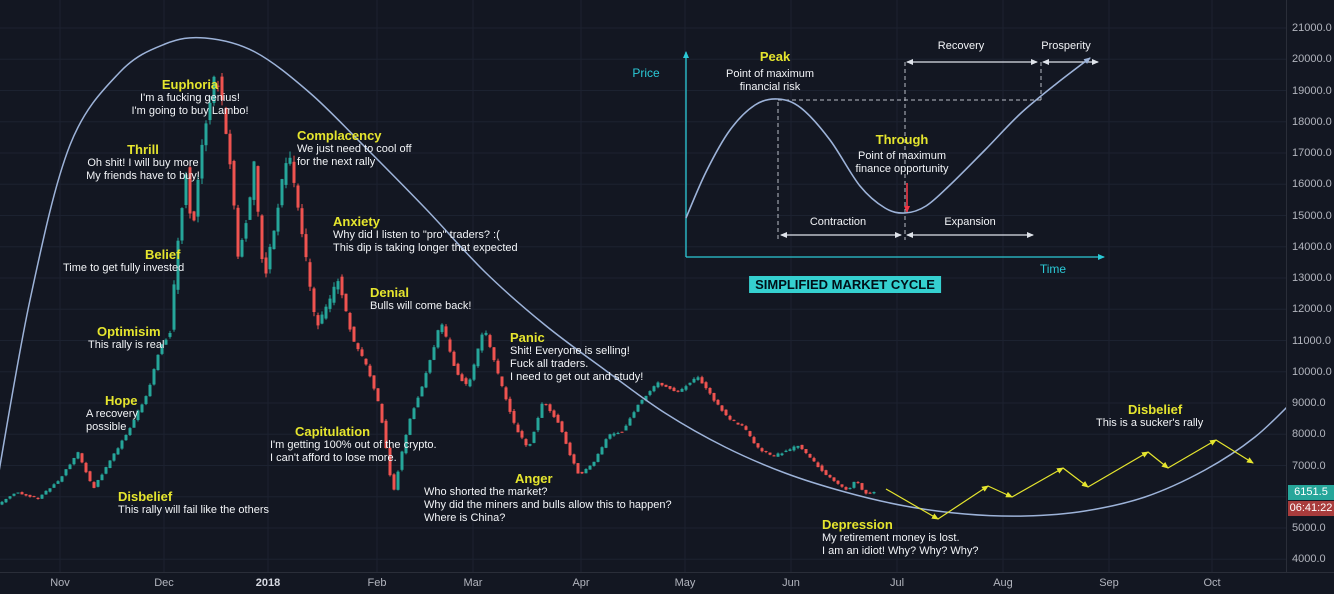 Image resolution: width=1334 pixels, height=594 pixels. I want to click on annotation-text-line: I'm getting 100% out of the crypto., so click(353, 445).